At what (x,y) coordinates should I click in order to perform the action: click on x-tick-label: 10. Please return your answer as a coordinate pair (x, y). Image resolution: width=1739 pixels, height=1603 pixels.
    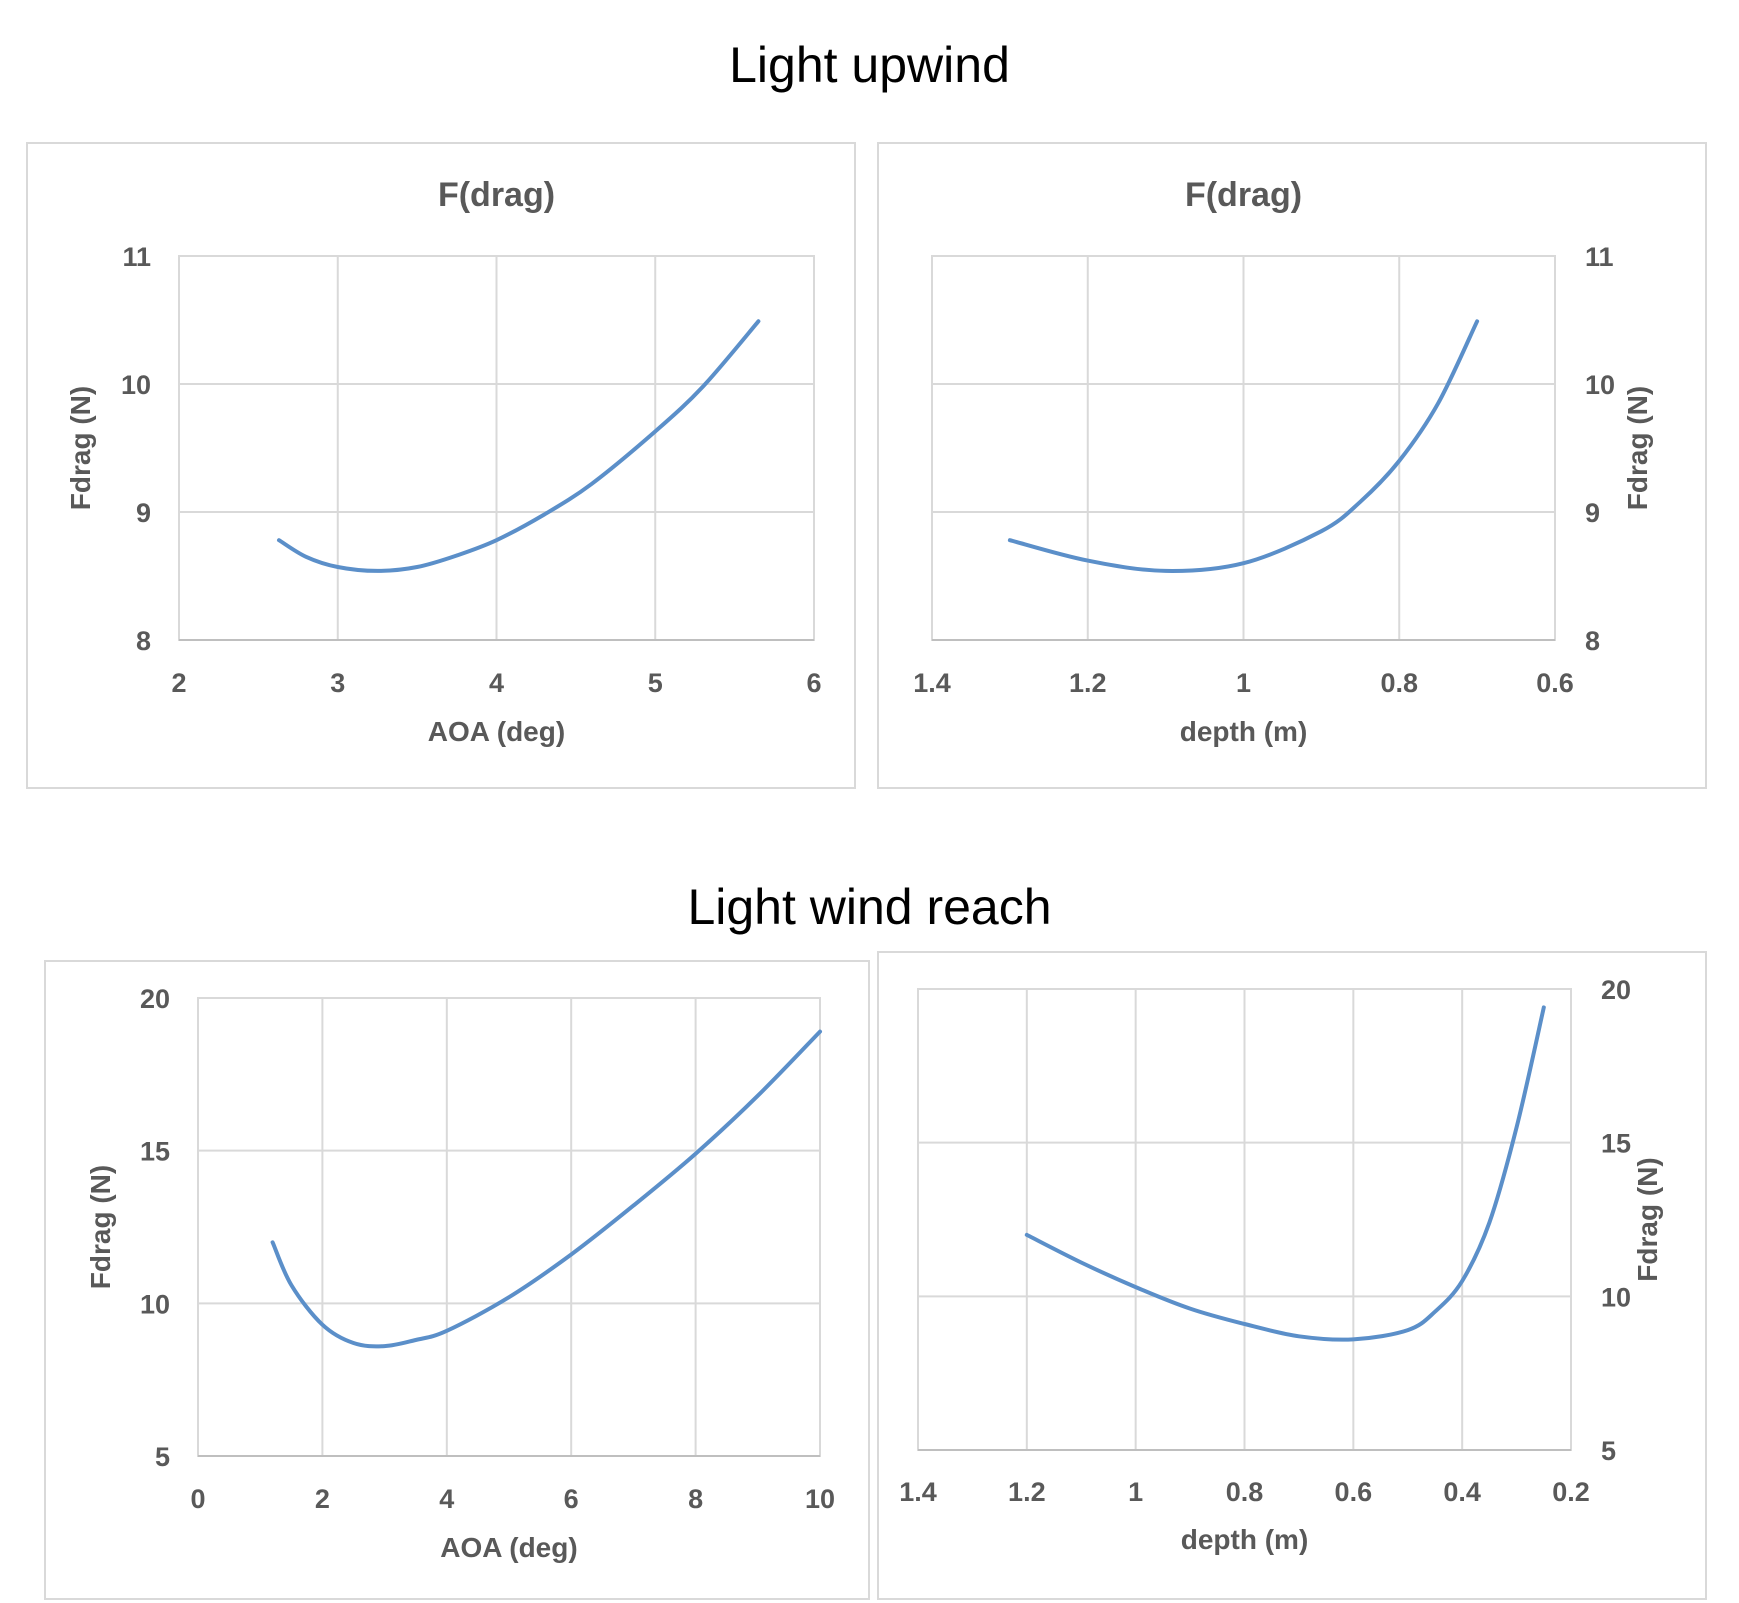
    Looking at the image, I should click on (820, 1499).